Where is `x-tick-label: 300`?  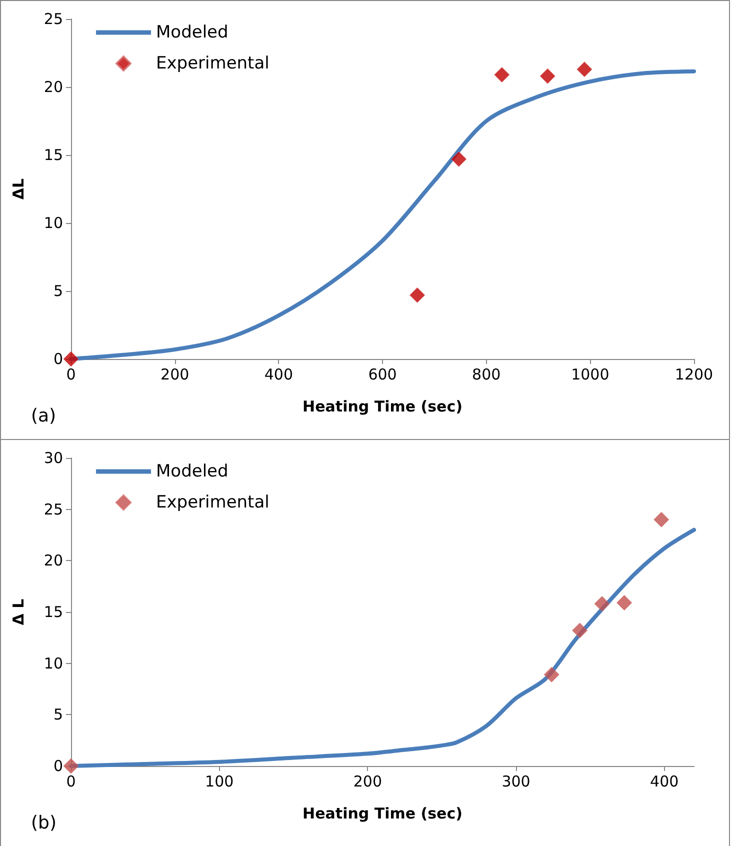
x-tick-label: 300 is located at coordinates (516, 781).